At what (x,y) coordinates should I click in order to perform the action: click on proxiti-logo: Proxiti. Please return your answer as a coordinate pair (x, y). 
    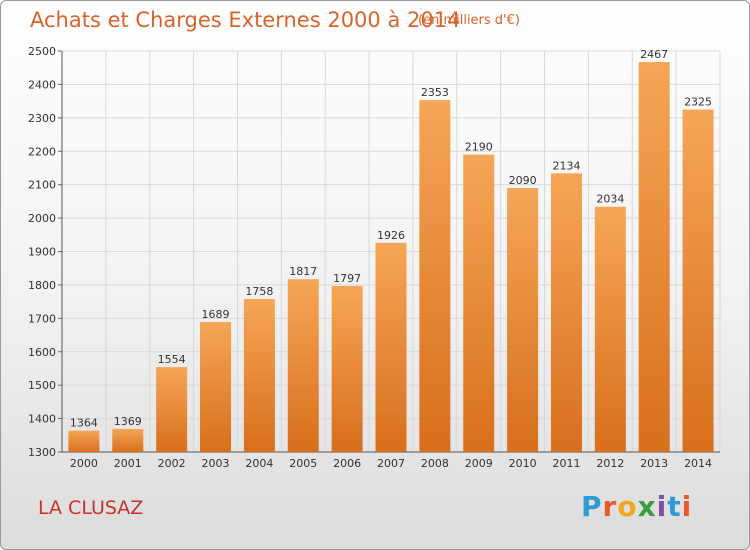
    Looking at the image, I should click on (637, 506).